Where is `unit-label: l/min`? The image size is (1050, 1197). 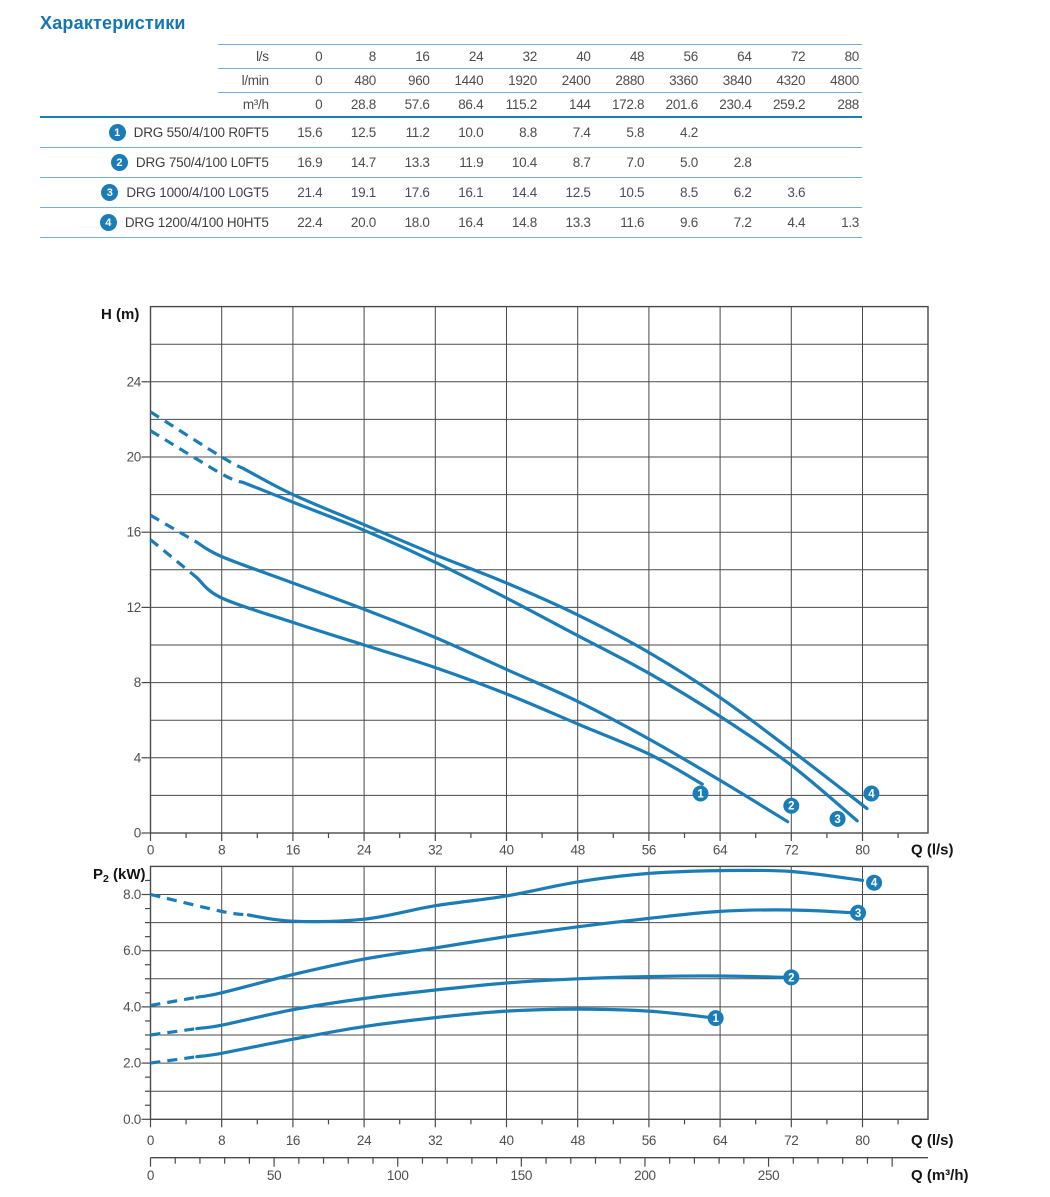 unit-label: l/min is located at coordinates (245, 80).